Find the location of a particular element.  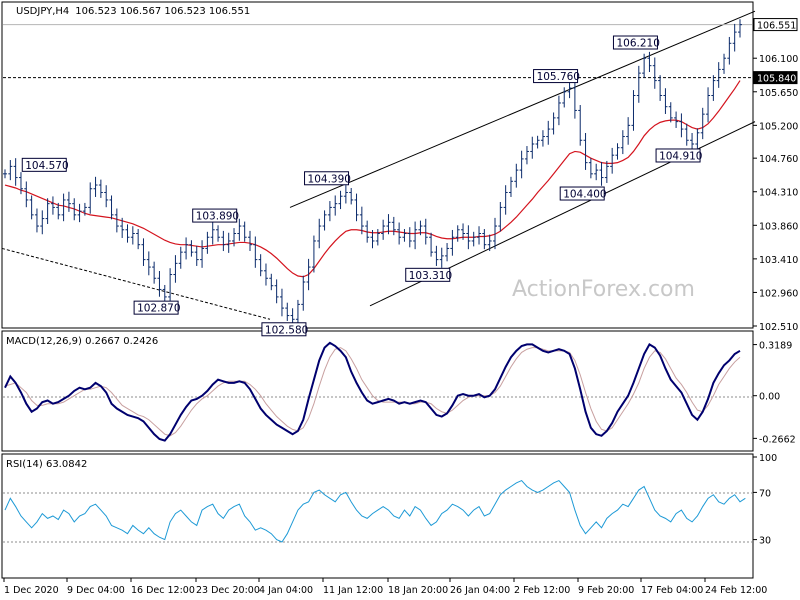

price-tick-label: 105.650 is located at coordinates (778, 93).